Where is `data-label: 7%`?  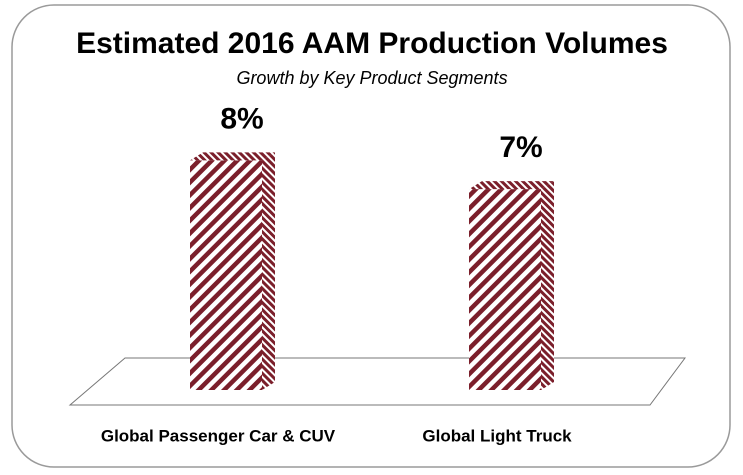 data-label: 7% is located at coordinates (520, 147).